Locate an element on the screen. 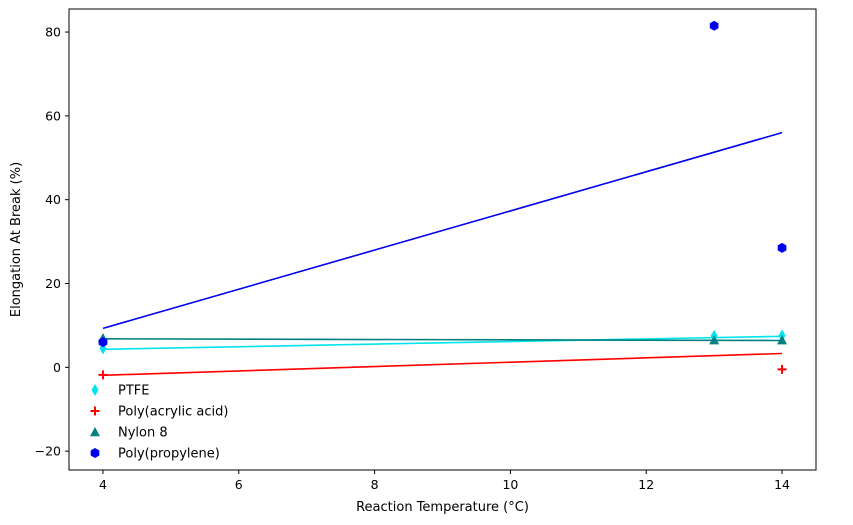  y-tick-label: 0 is located at coordinates (57, 367).